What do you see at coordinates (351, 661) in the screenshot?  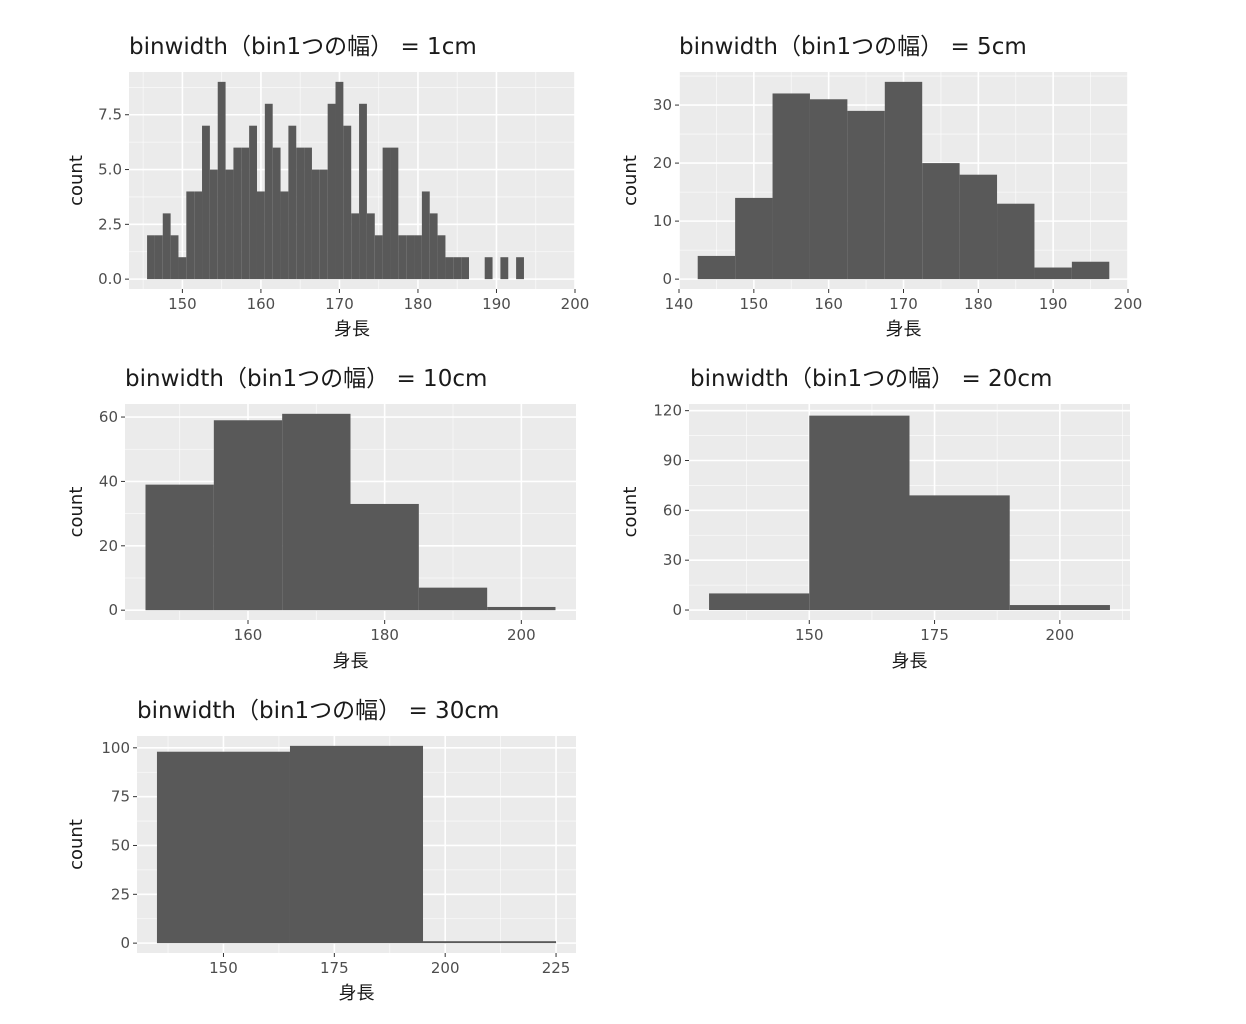 I see `x-axis-title: 身長` at bounding box center [351, 661].